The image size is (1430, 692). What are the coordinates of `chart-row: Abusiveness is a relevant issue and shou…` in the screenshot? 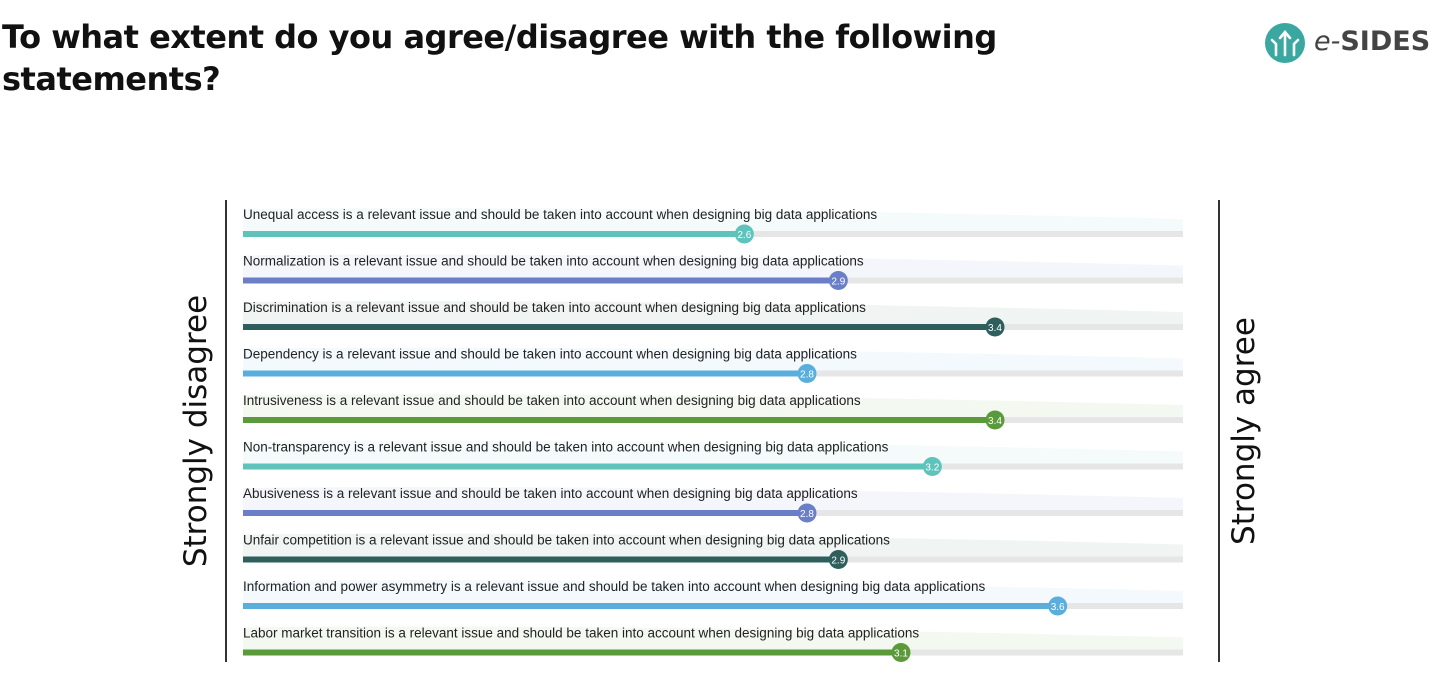 It's located at (713, 504).